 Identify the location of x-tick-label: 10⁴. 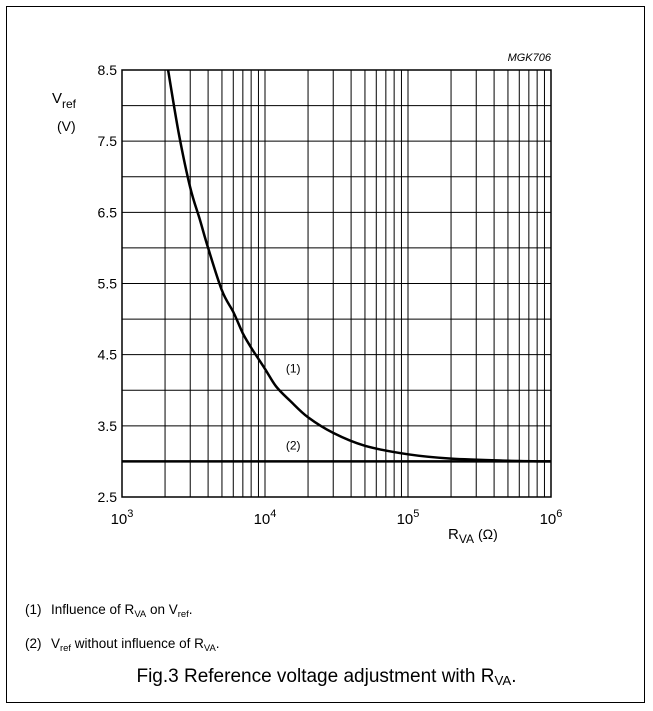
(265, 518).